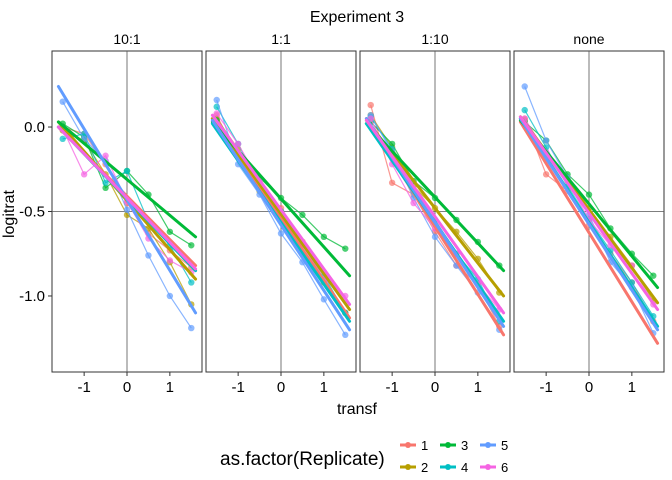 This screenshot has height=480, width=672. I want to click on legend-entry-3: 3, so click(454, 445).